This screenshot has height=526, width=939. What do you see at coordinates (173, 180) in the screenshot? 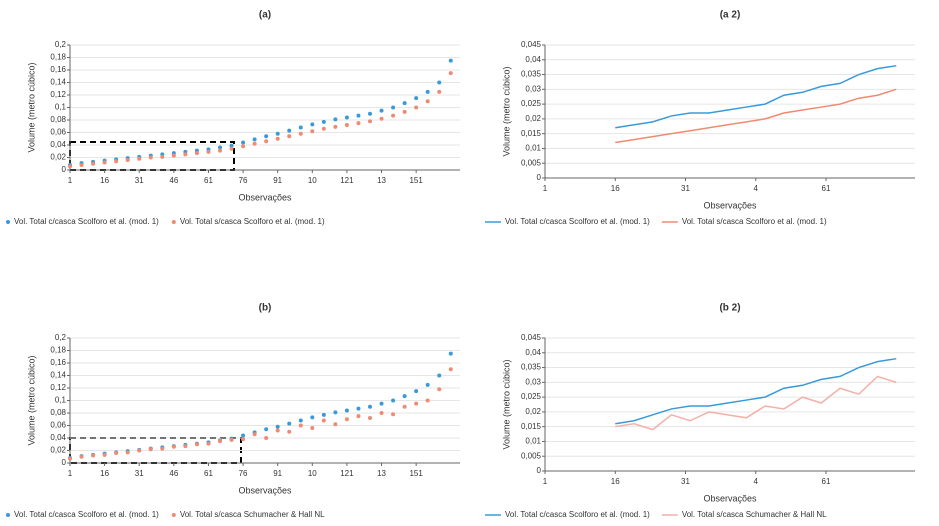
I see `x-tick-label: 46` at bounding box center [173, 180].